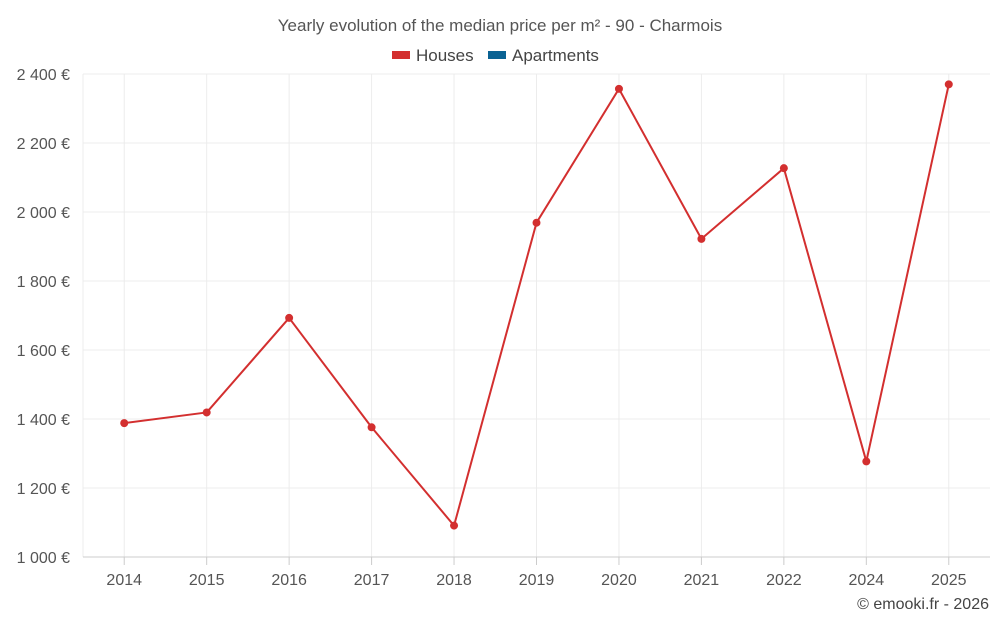  I want to click on legend-label-apartments: Apartments, so click(555, 55).